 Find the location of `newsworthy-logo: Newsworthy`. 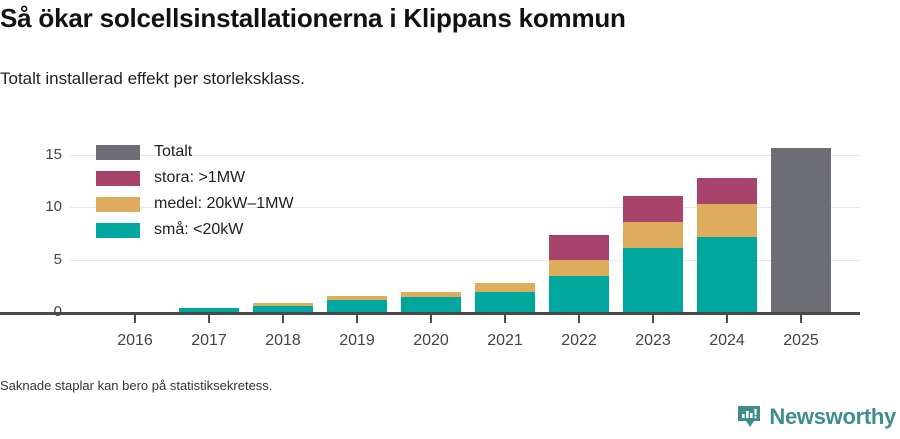

newsworthy-logo: Newsworthy is located at coordinates (816, 417).